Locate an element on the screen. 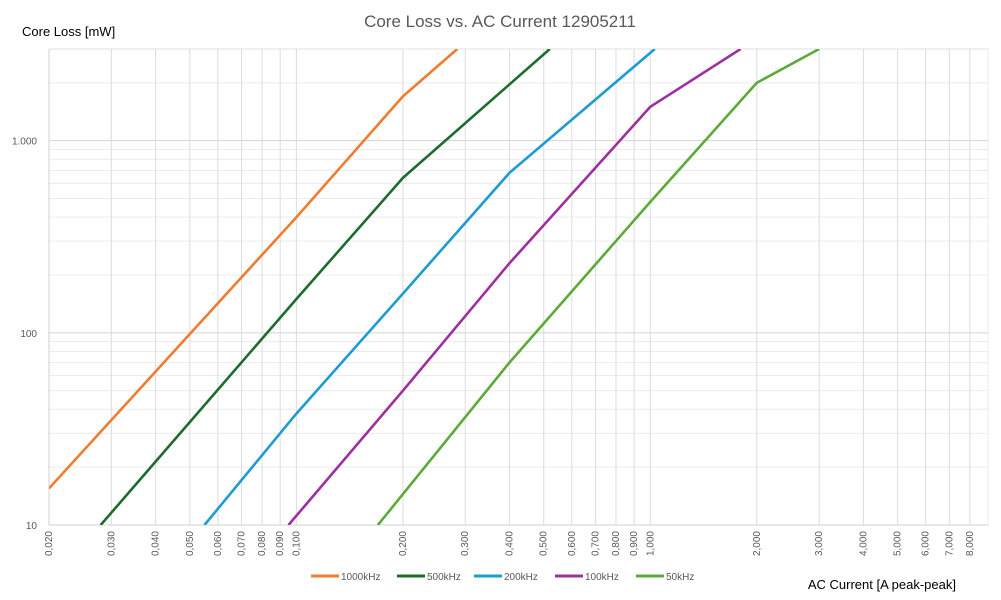 The width and height of the screenshot is (1001, 600). x-tick-label: 1,000 is located at coordinates (650, 543).